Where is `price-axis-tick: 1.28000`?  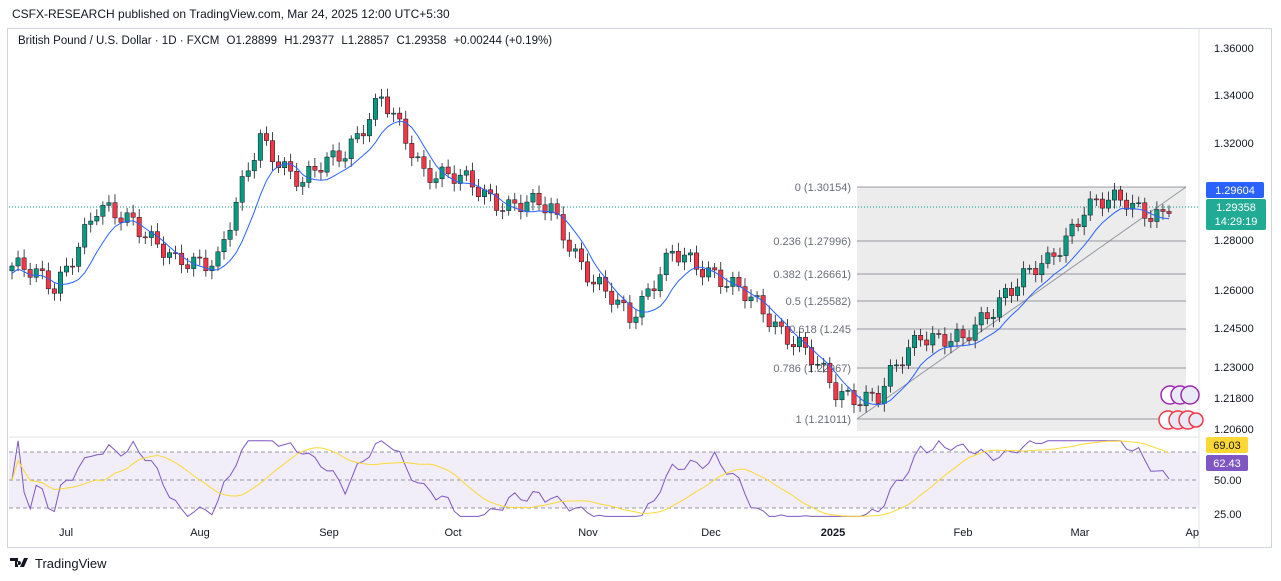
price-axis-tick: 1.28000 is located at coordinates (1234, 241).